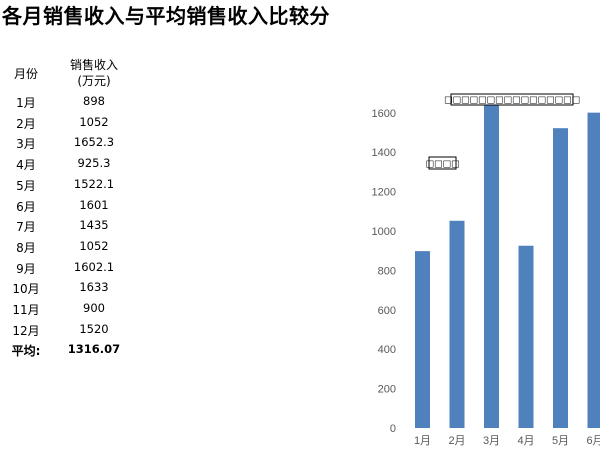  I want to click on table-month-cell: 2月, so click(26, 123).